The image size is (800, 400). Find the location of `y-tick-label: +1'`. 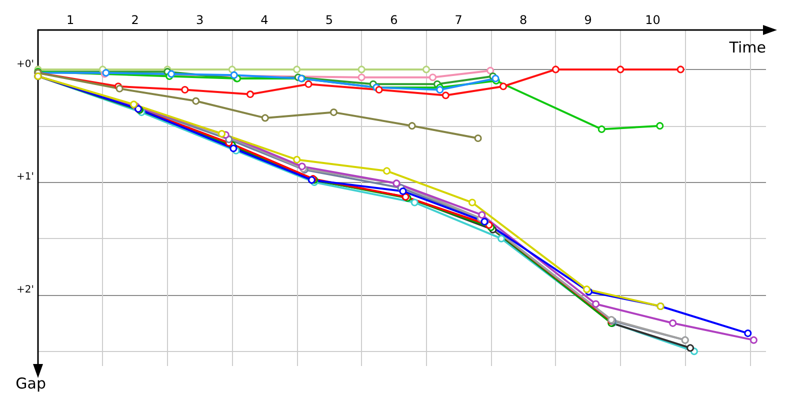

y-tick-label: +1' is located at coordinates (25, 177).